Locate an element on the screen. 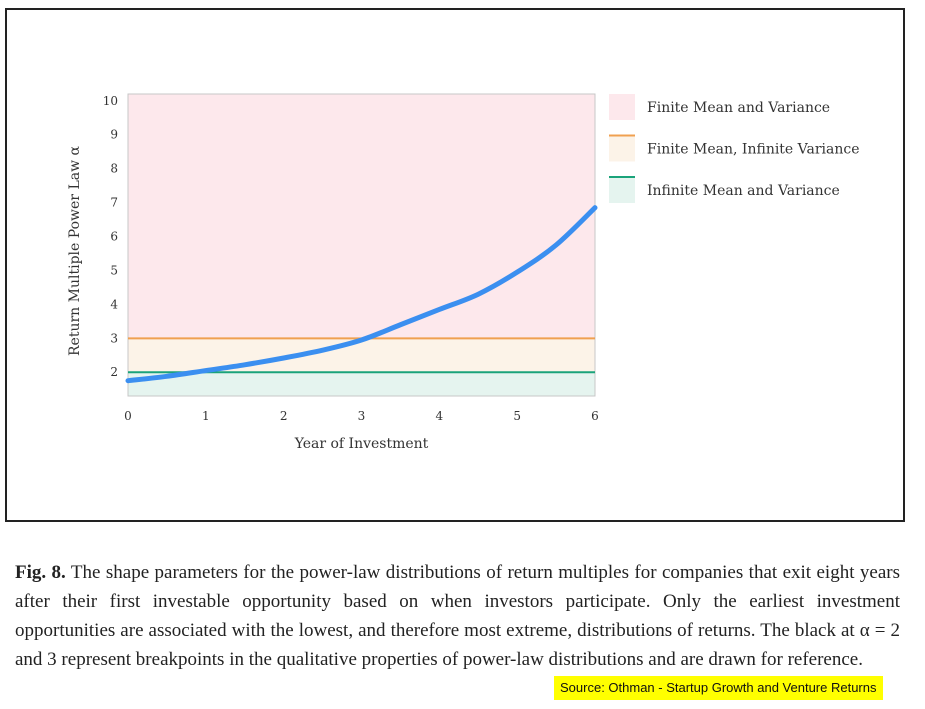 The width and height of the screenshot is (925, 709). legend-label-0: Finite Mean and Variance is located at coordinates (738, 108).